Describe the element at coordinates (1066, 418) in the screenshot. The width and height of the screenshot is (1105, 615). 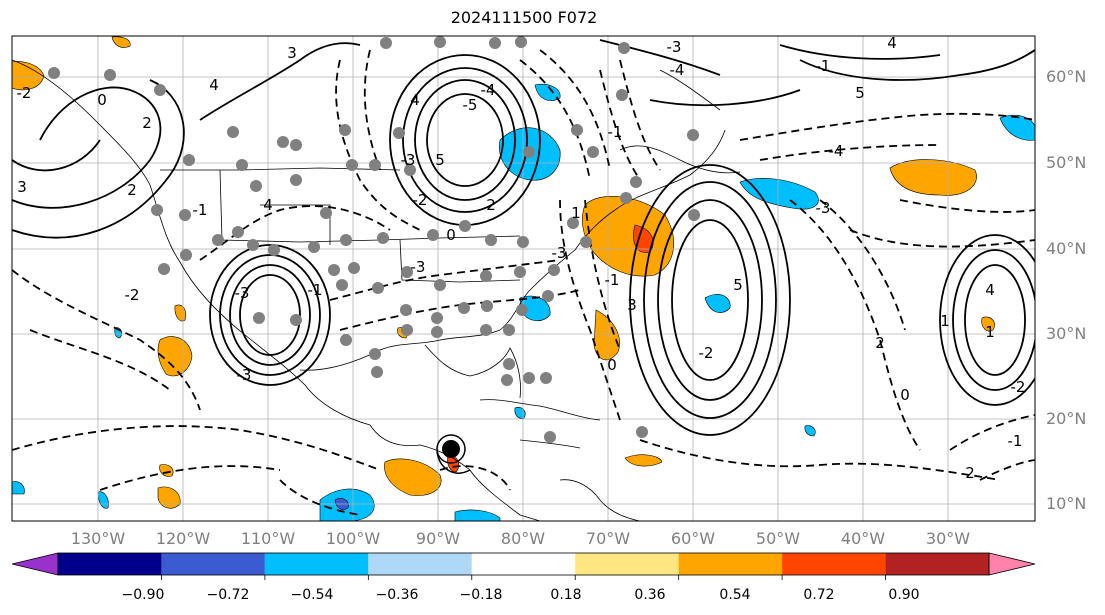
I see `lat-label-20n: 20°N` at that location.